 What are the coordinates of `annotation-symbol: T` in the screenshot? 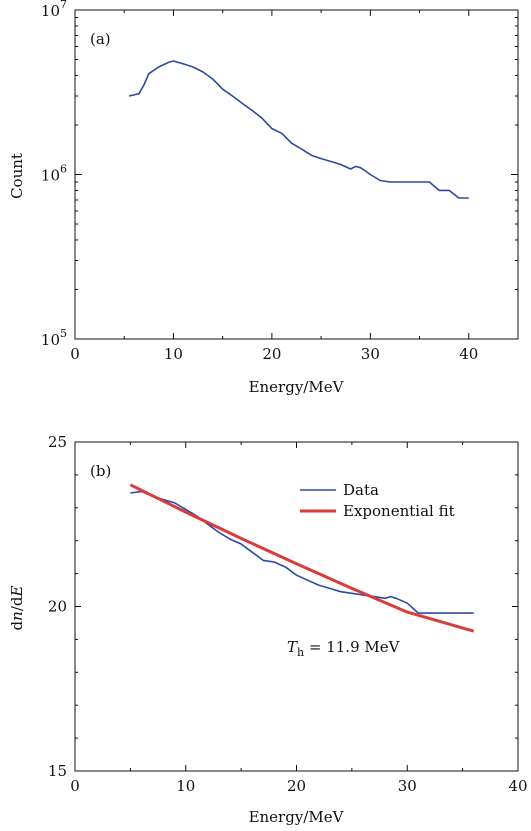 It's located at (292, 647).